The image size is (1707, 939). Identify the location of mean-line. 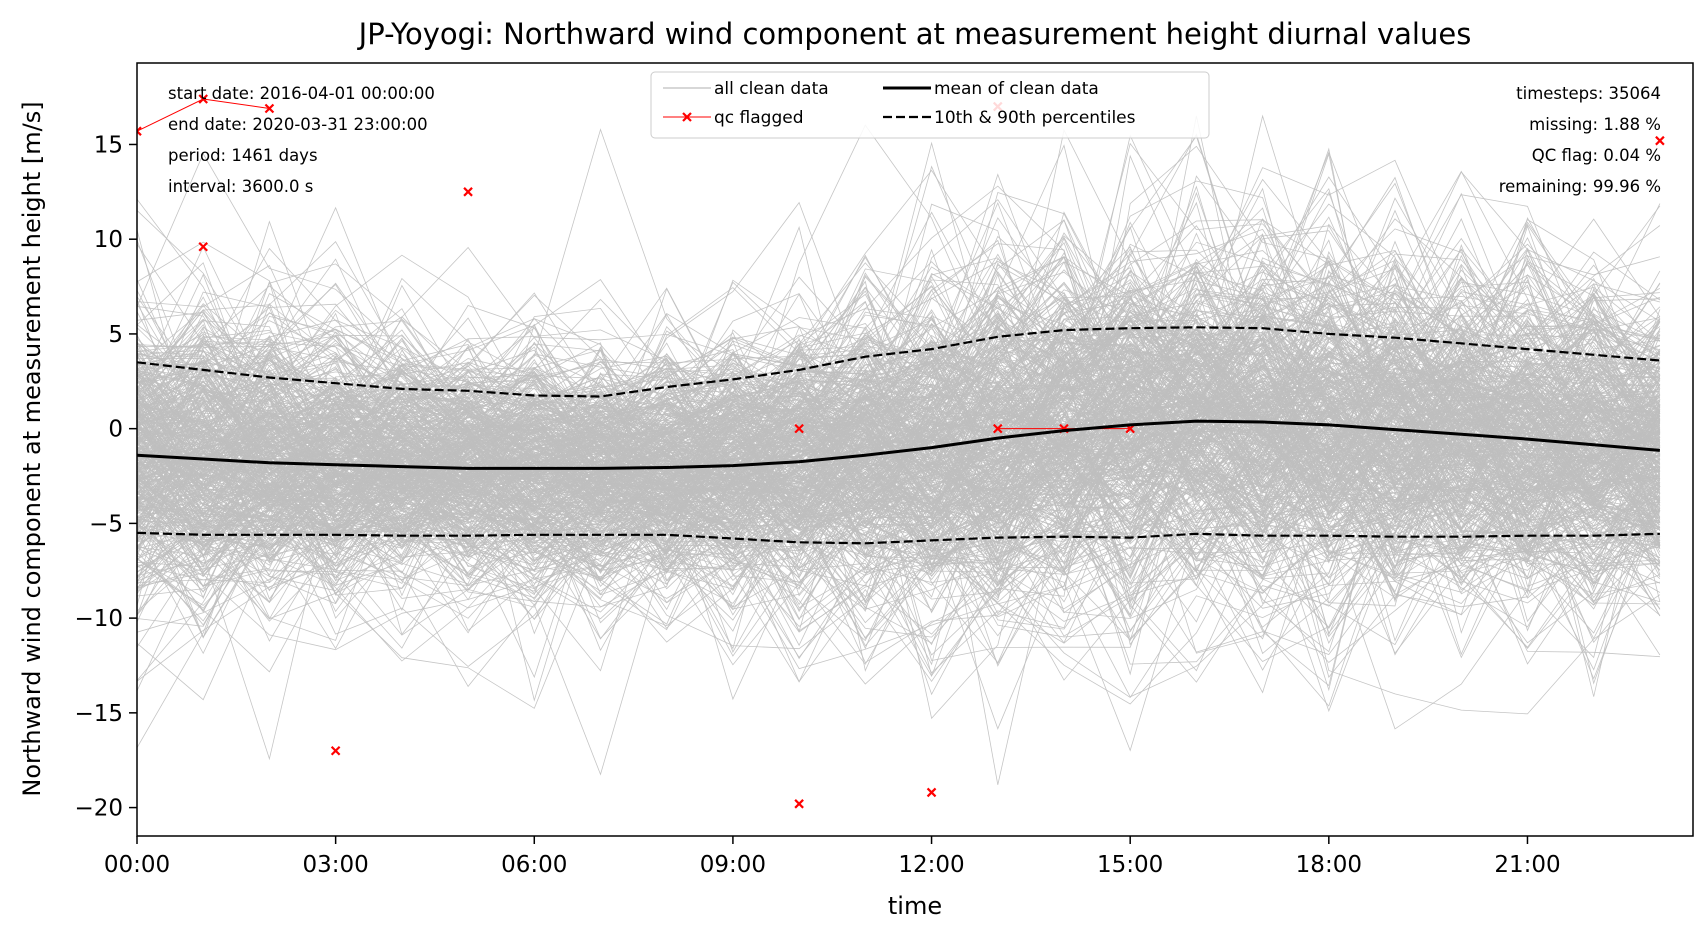
(899, 444).